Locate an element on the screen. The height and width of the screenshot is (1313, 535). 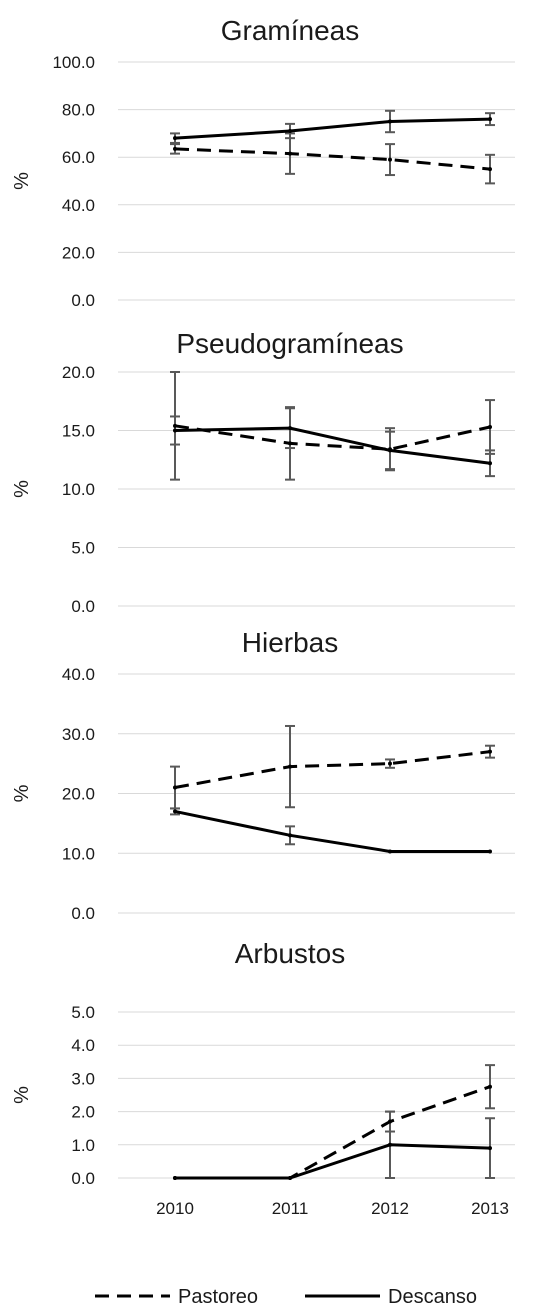
y-tick-label: 1.0 is located at coordinates (83, 1145).